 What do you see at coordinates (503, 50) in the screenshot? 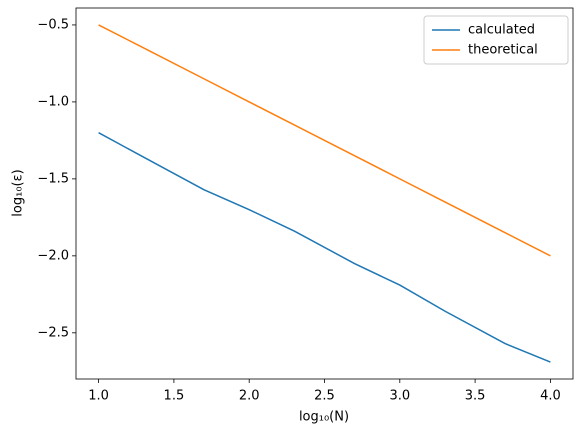
I see `legend-label: theoretical` at bounding box center [503, 50].